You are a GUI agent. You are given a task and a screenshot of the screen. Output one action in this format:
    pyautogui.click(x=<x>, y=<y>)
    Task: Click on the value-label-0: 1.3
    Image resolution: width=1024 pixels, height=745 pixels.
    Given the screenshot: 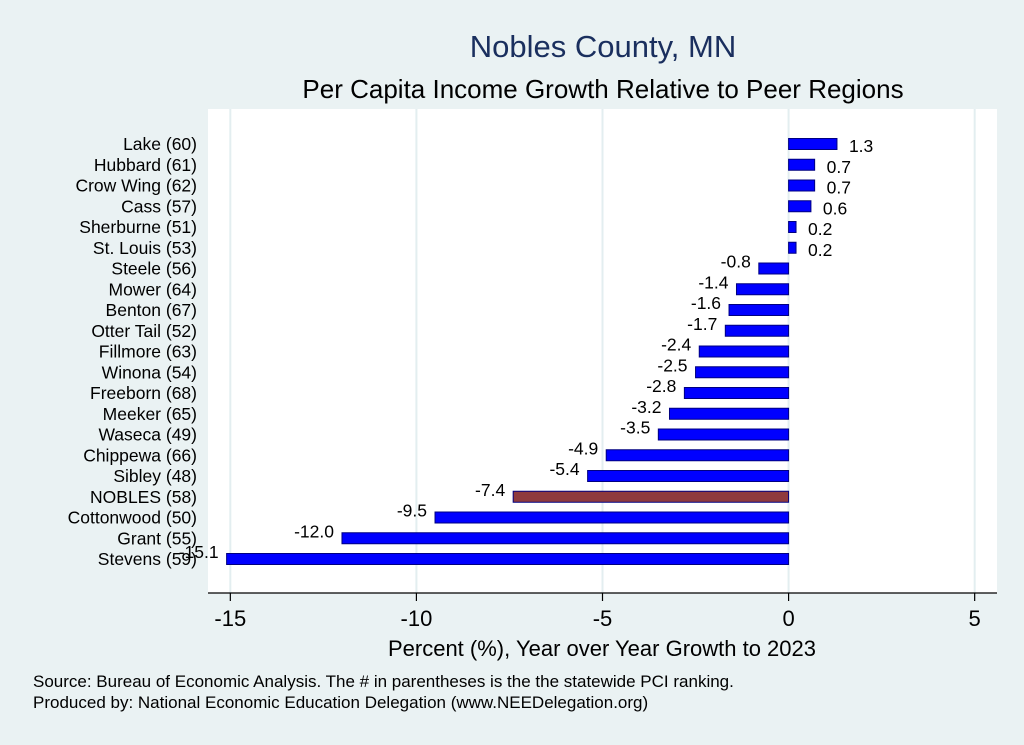 What is the action you would take?
    pyautogui.click(x=861, y=146)
    